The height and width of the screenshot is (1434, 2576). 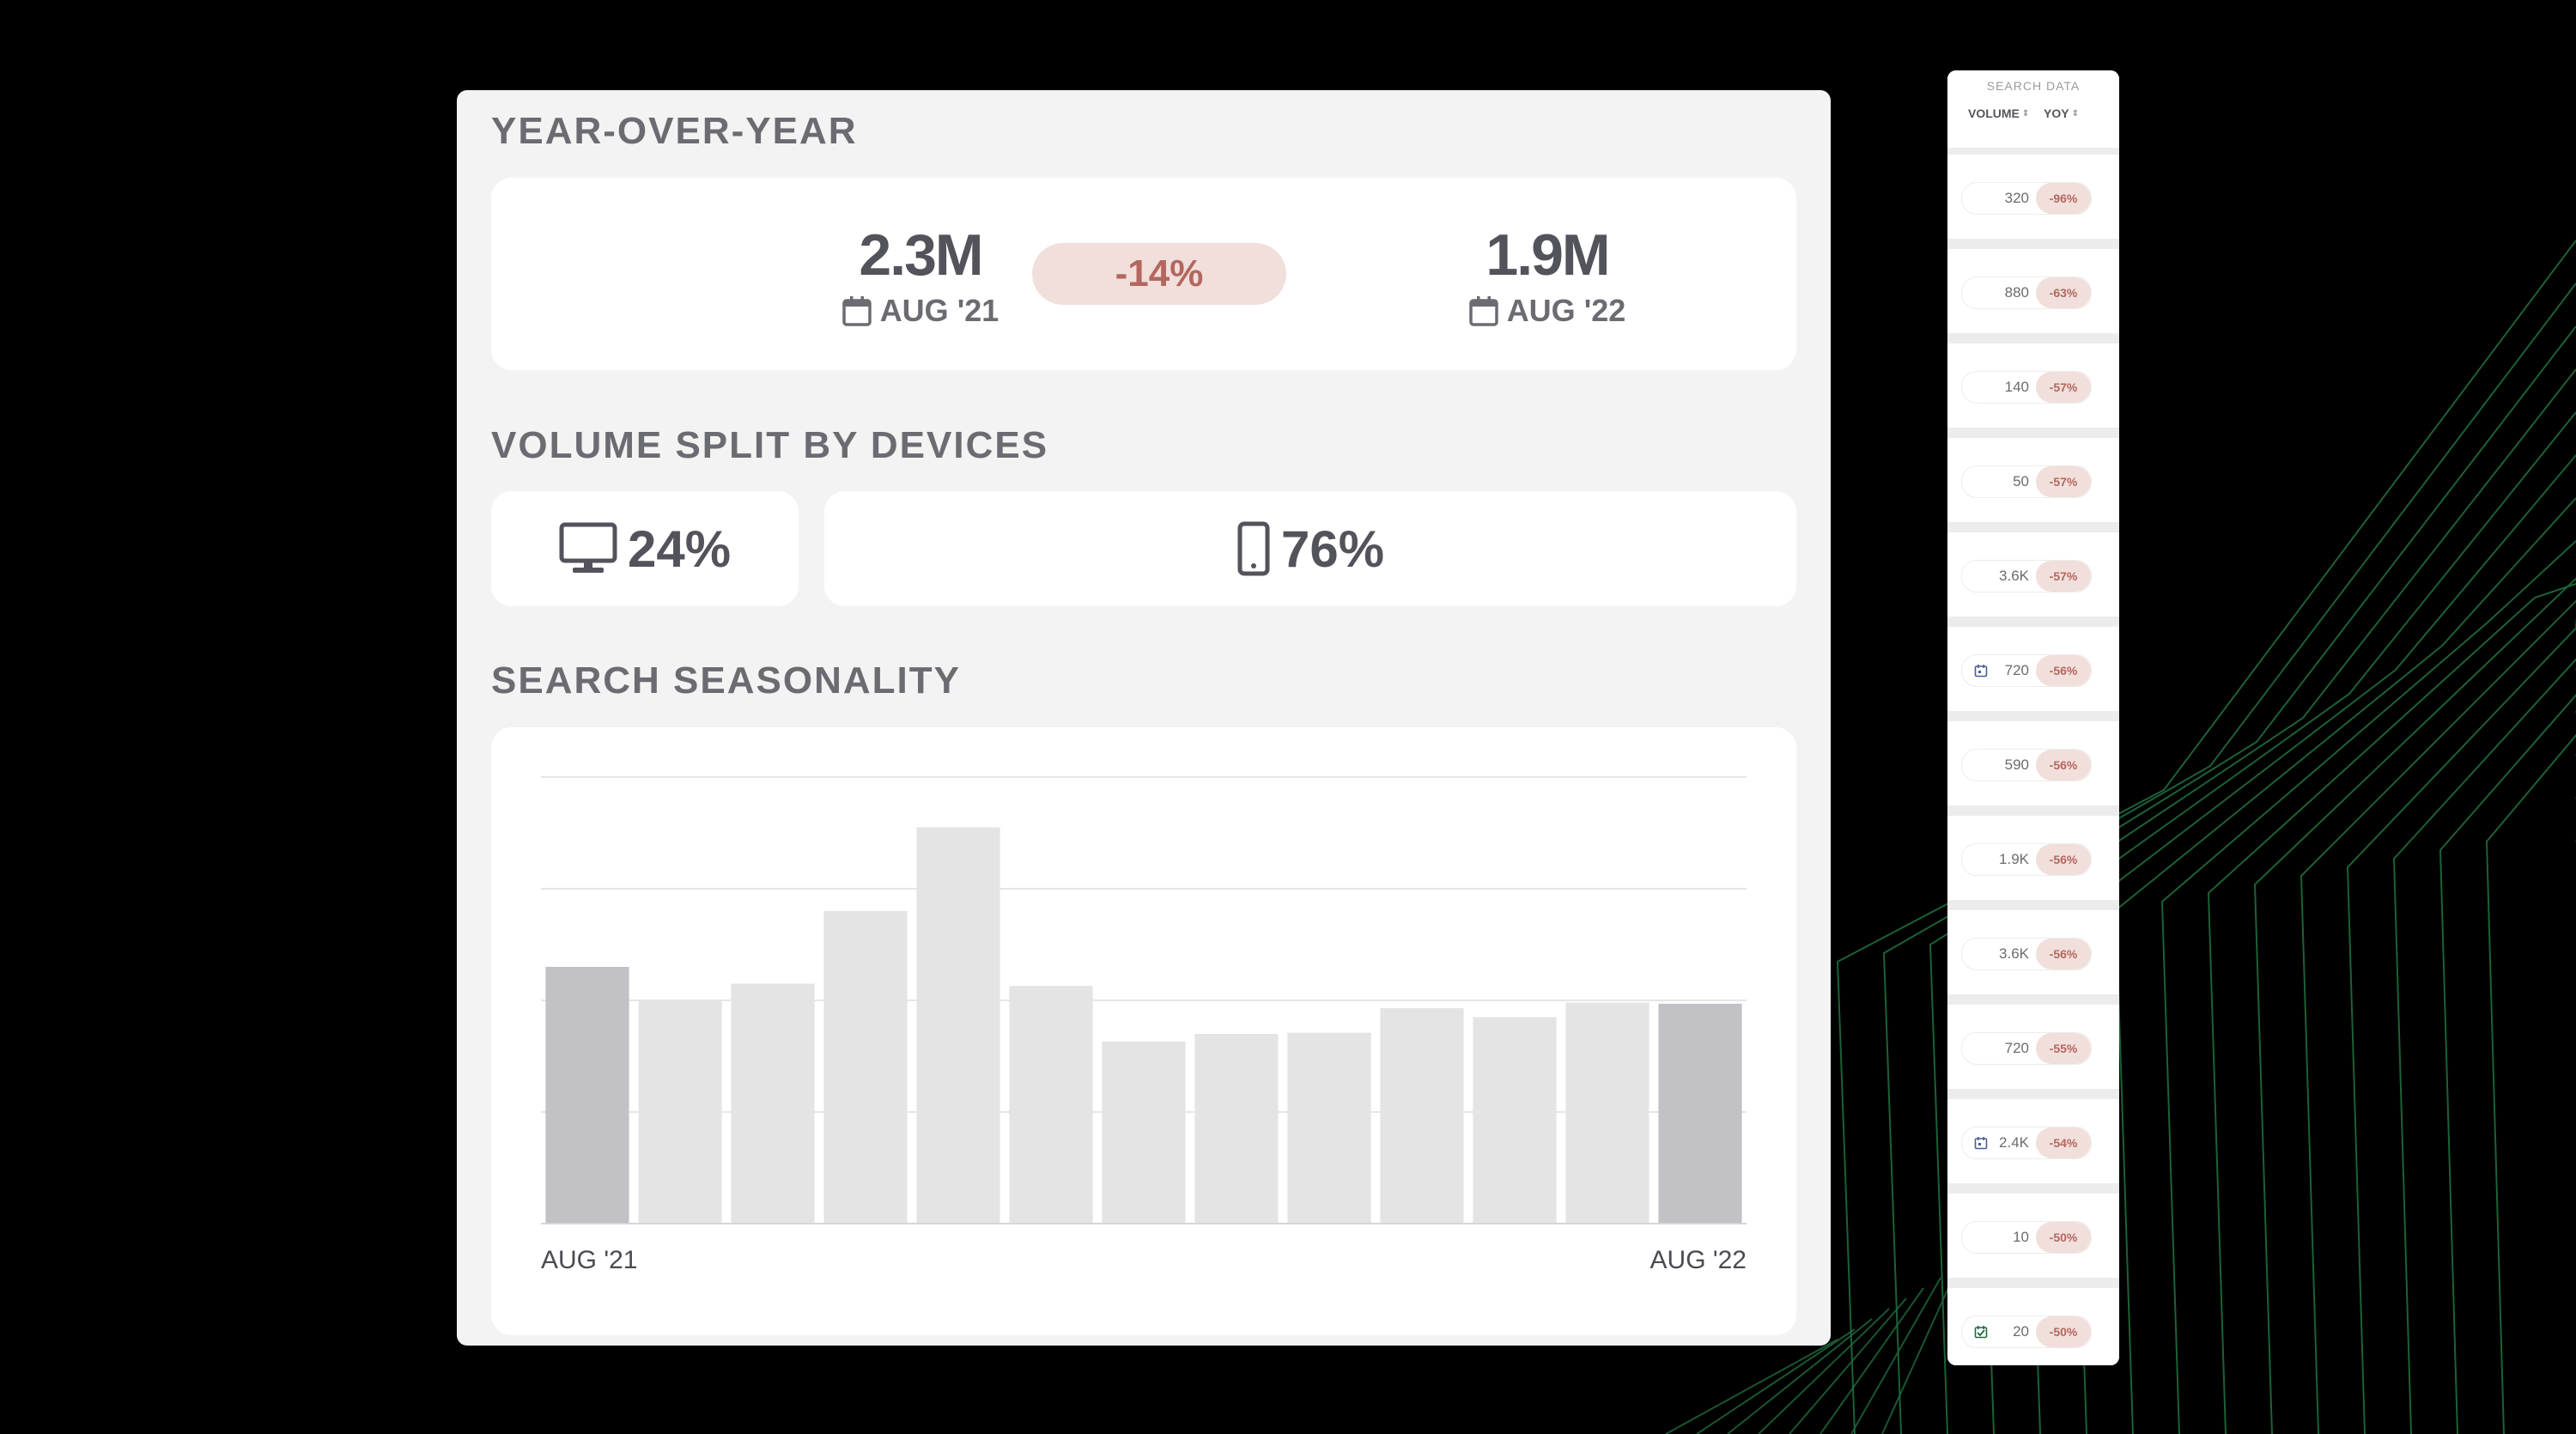 What do you see at coordinates (2061, 113) in the screenshot?
I see `yoy-column-header: YOY ⇕` at bounding box center [2061, 113].